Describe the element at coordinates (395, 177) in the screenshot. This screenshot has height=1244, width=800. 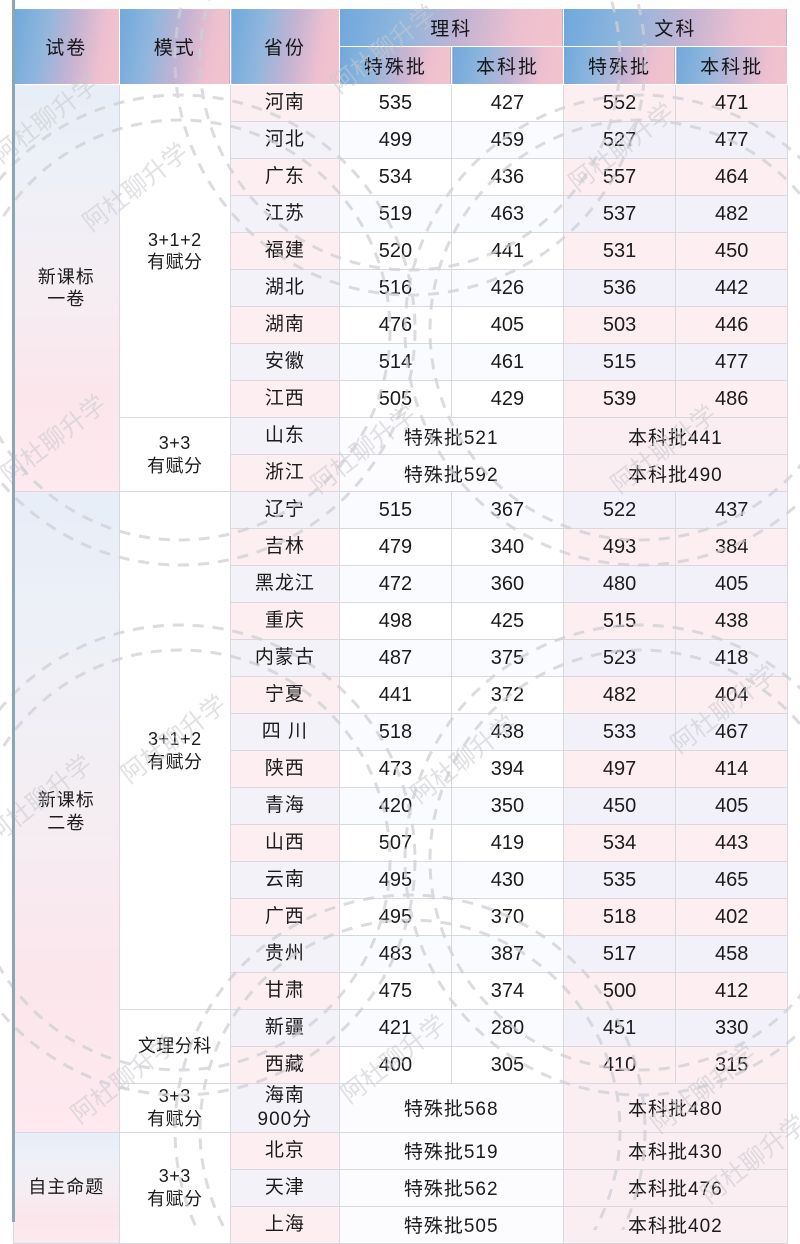
I see `cell-science-special: 534` at that location.